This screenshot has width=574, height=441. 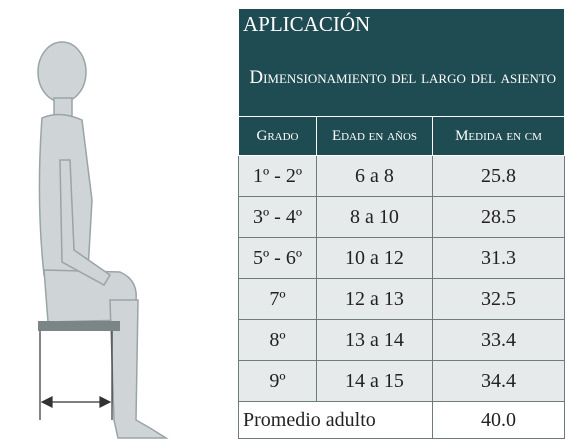 What do you see at coordinates (277, 176) in the screenshot?
I see `table-cell: 1º - 2º` at bounding box center [277, 176].